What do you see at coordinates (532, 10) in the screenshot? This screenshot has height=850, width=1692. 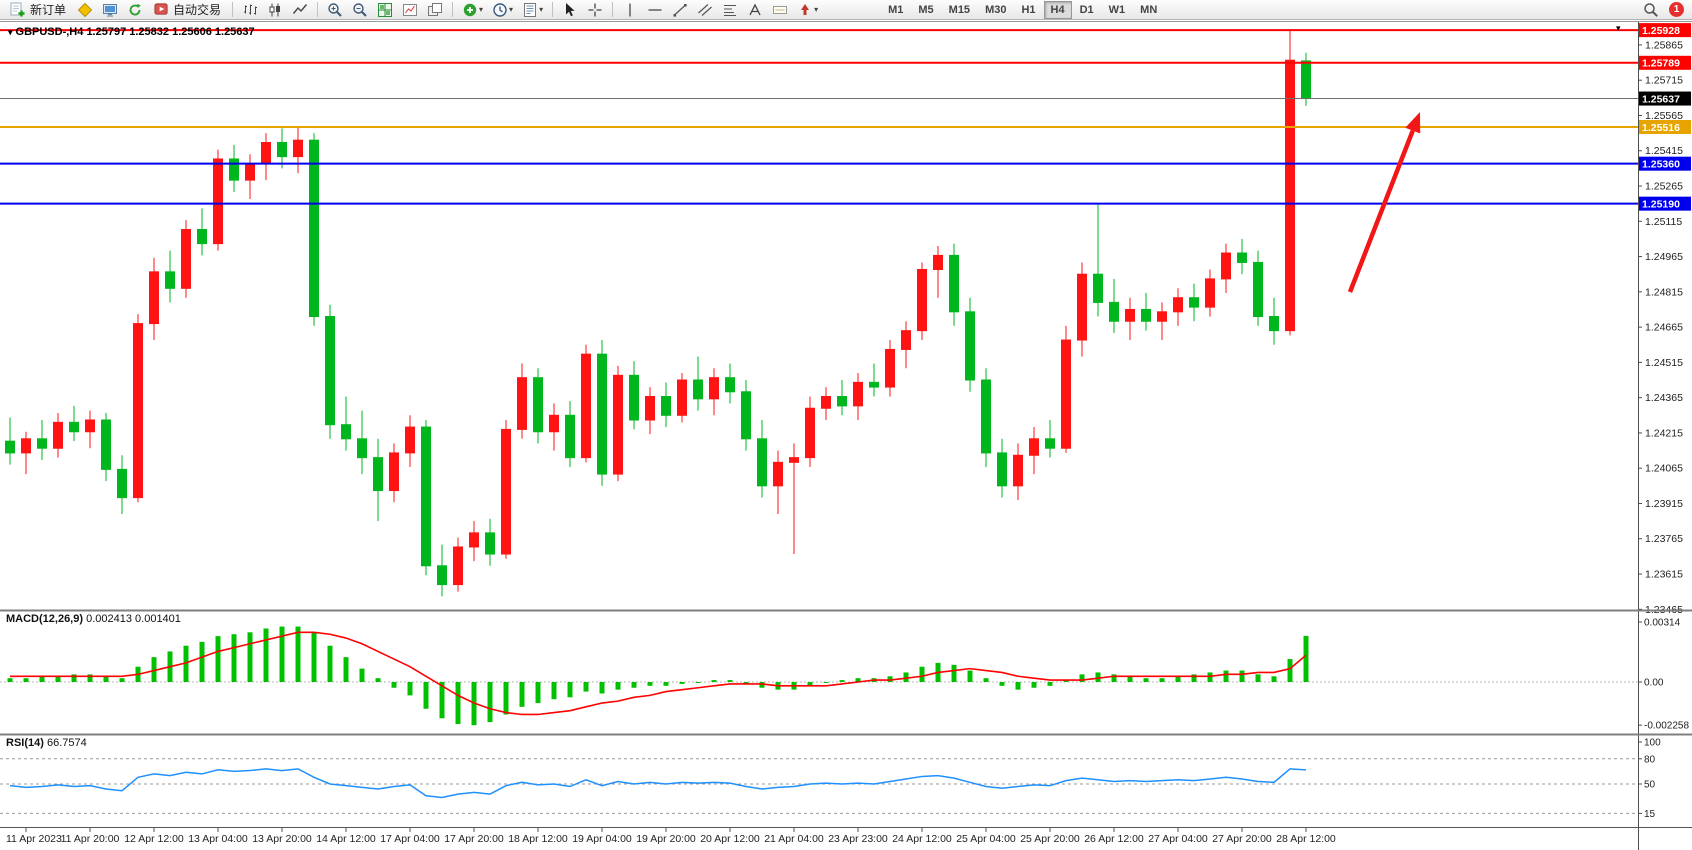 I see `templates-button: ▾` at bounding box center [532, 10].